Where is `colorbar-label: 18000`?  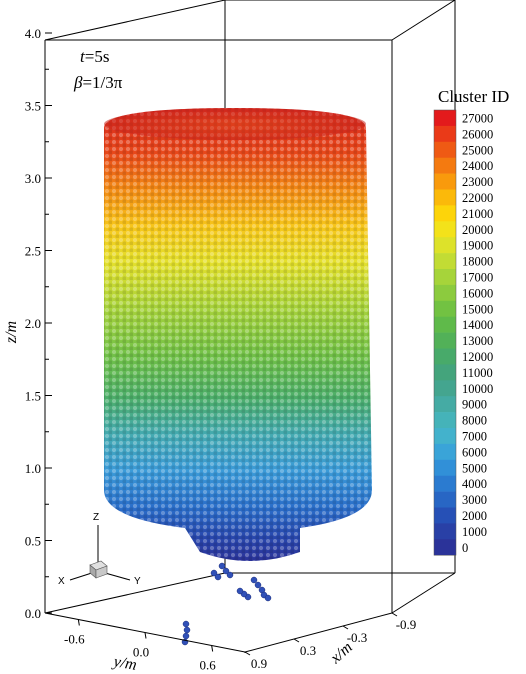
colorbar-label: 18000 is located at coordinates (477, 262).